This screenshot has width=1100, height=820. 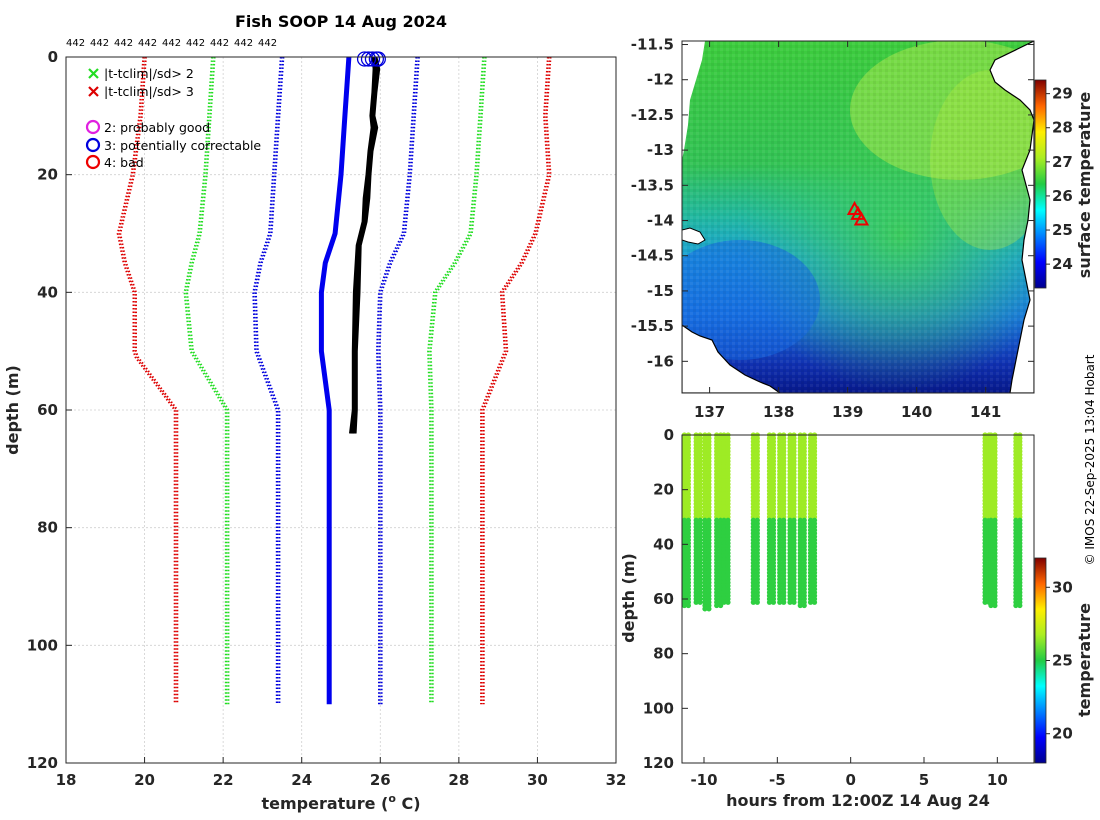 I want to click on timeseries-casts, so click(x=852, y=522).